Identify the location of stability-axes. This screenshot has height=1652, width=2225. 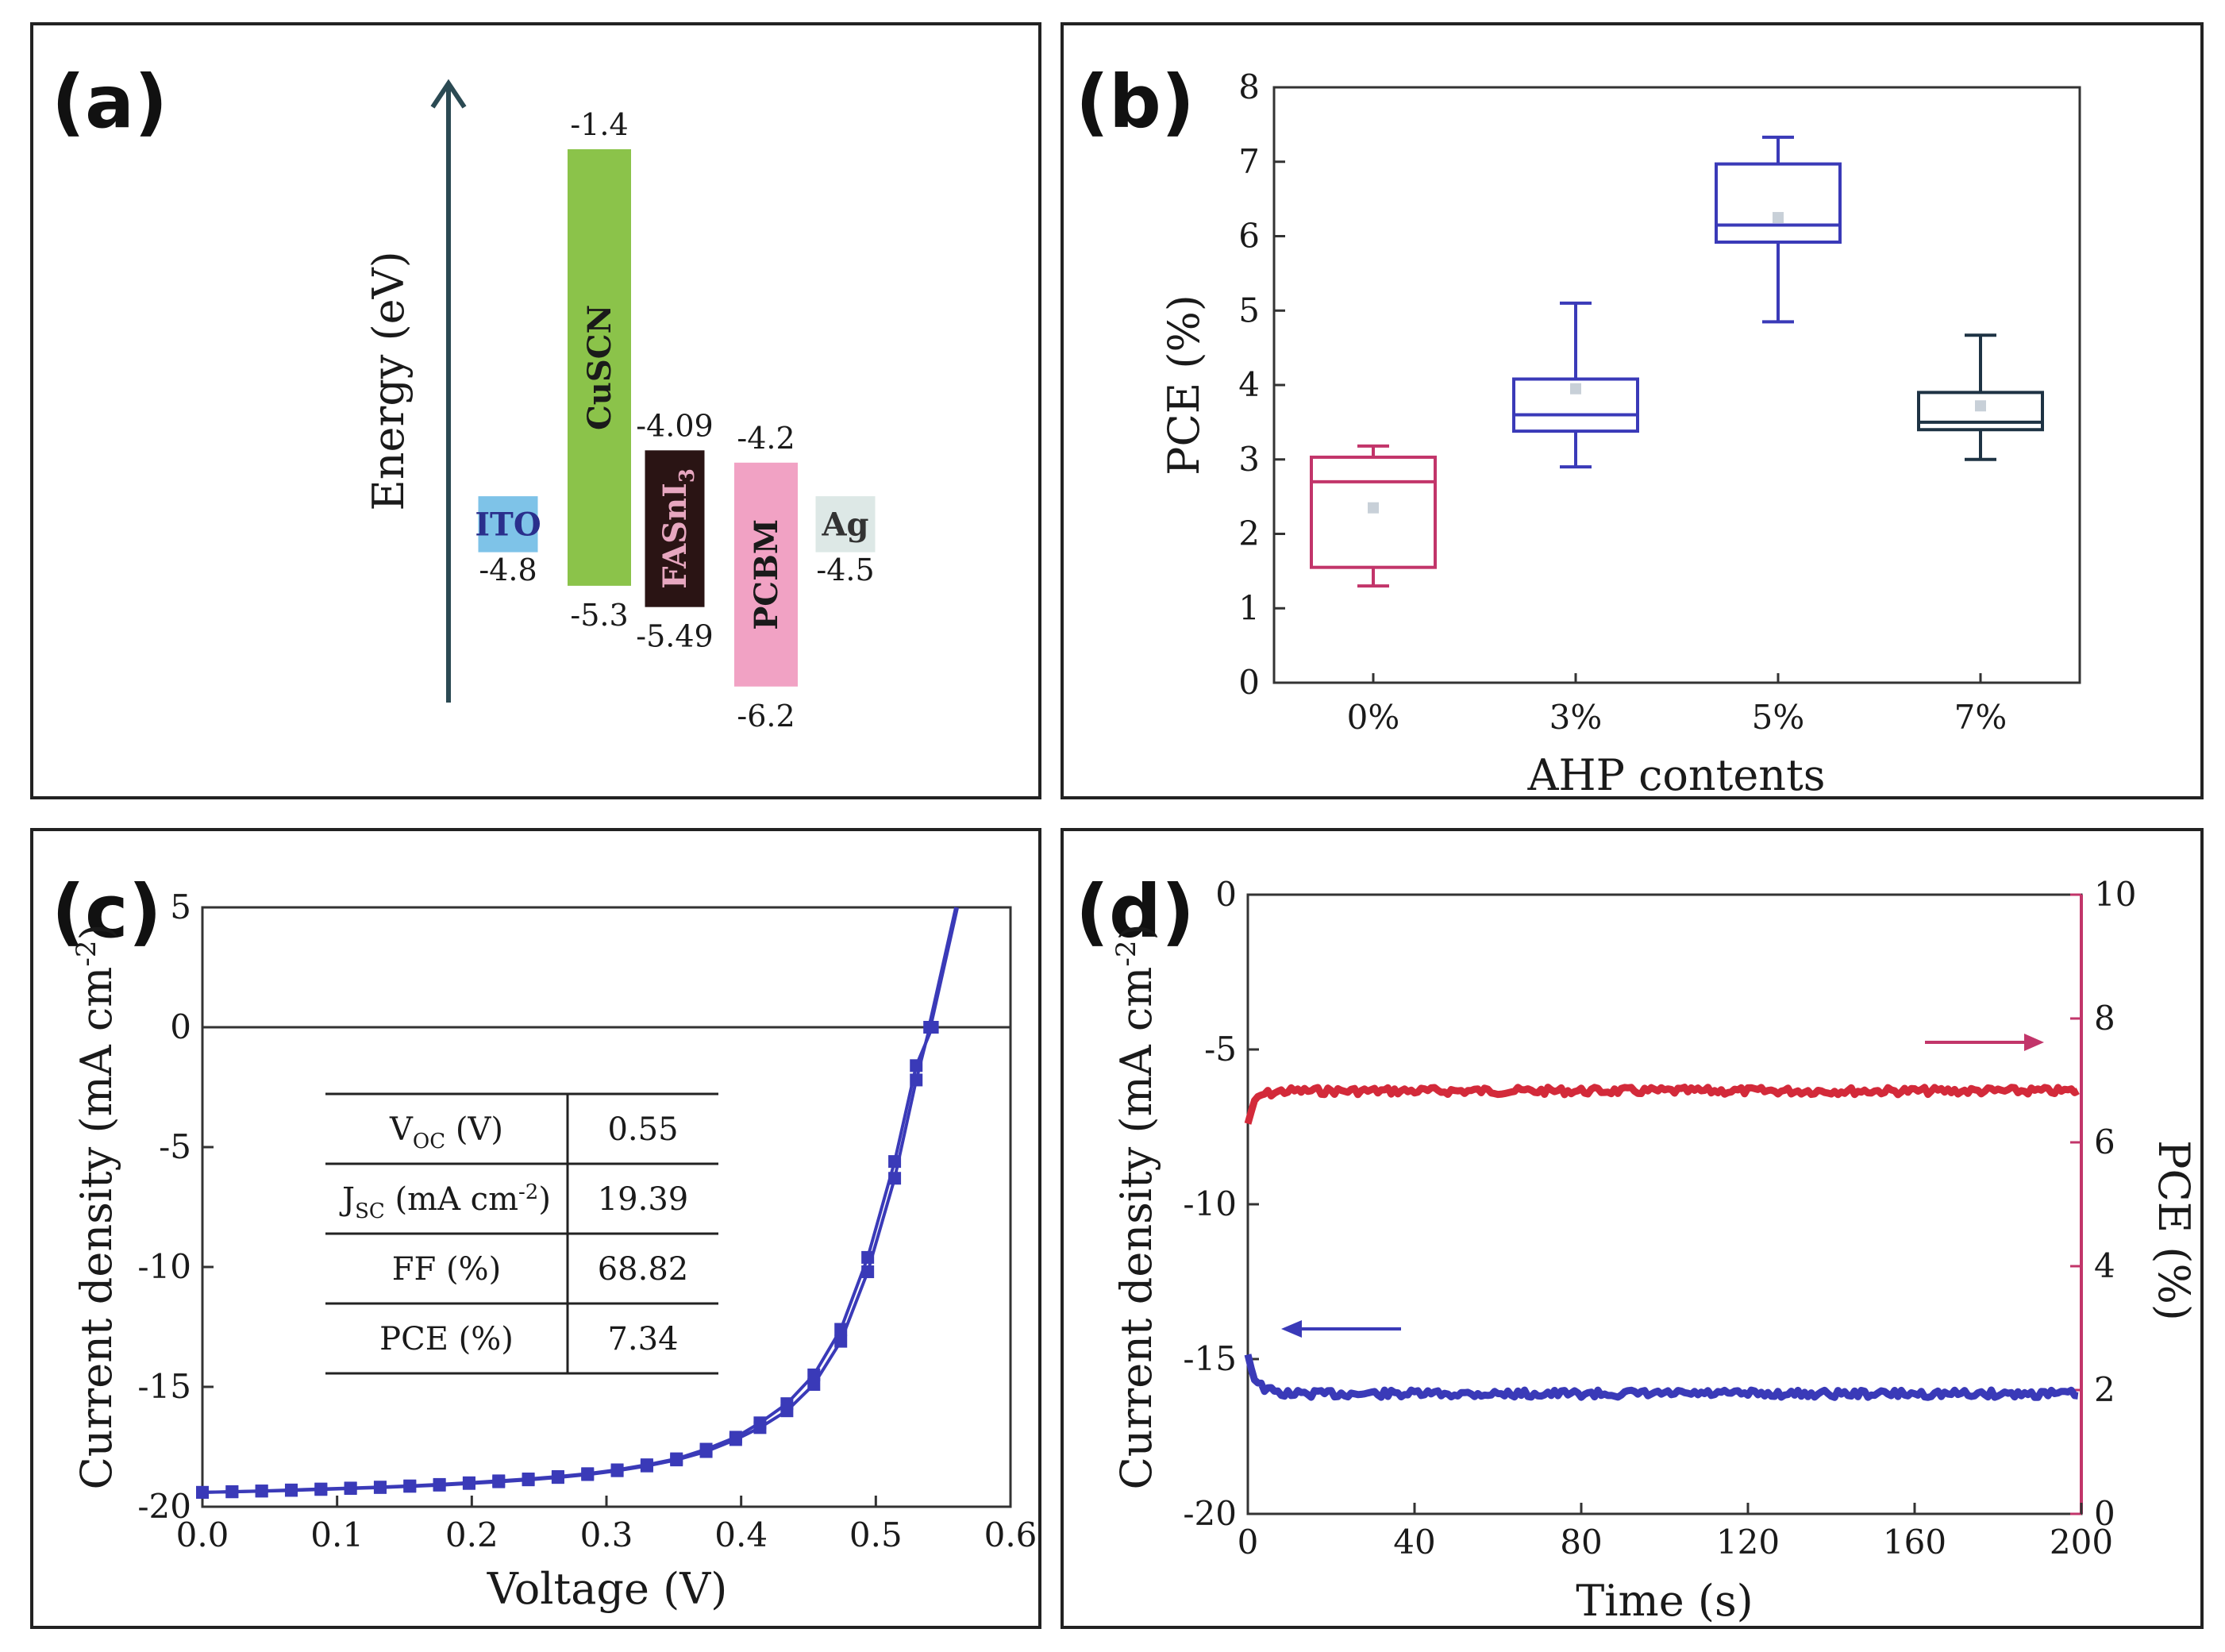
(1664, 1204).